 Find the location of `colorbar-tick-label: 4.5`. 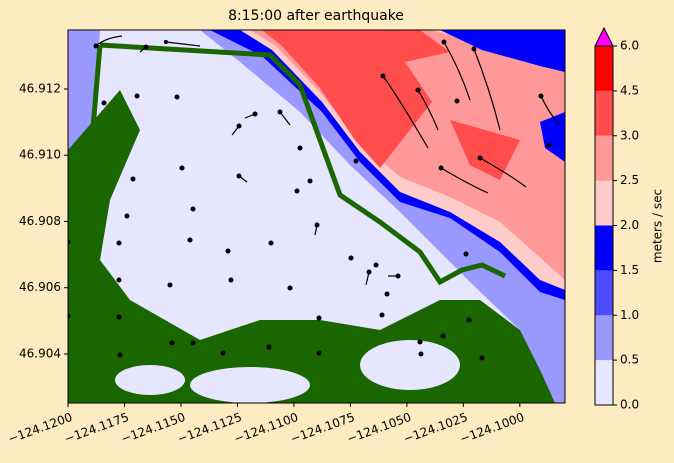

colorbar-tick-label: 4.5 is located at coordinates (629, 90).